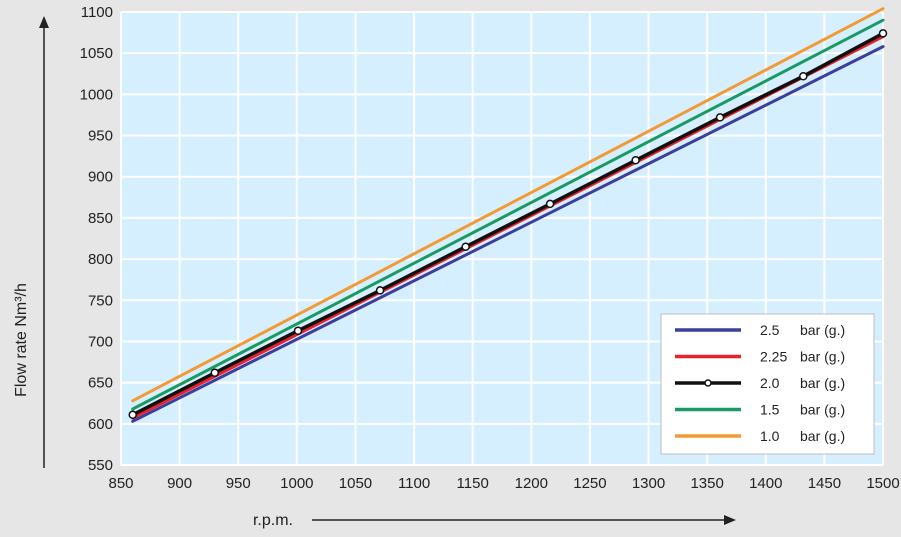  I want to click on y-tick-label-9: 1000, so click(96, 94).